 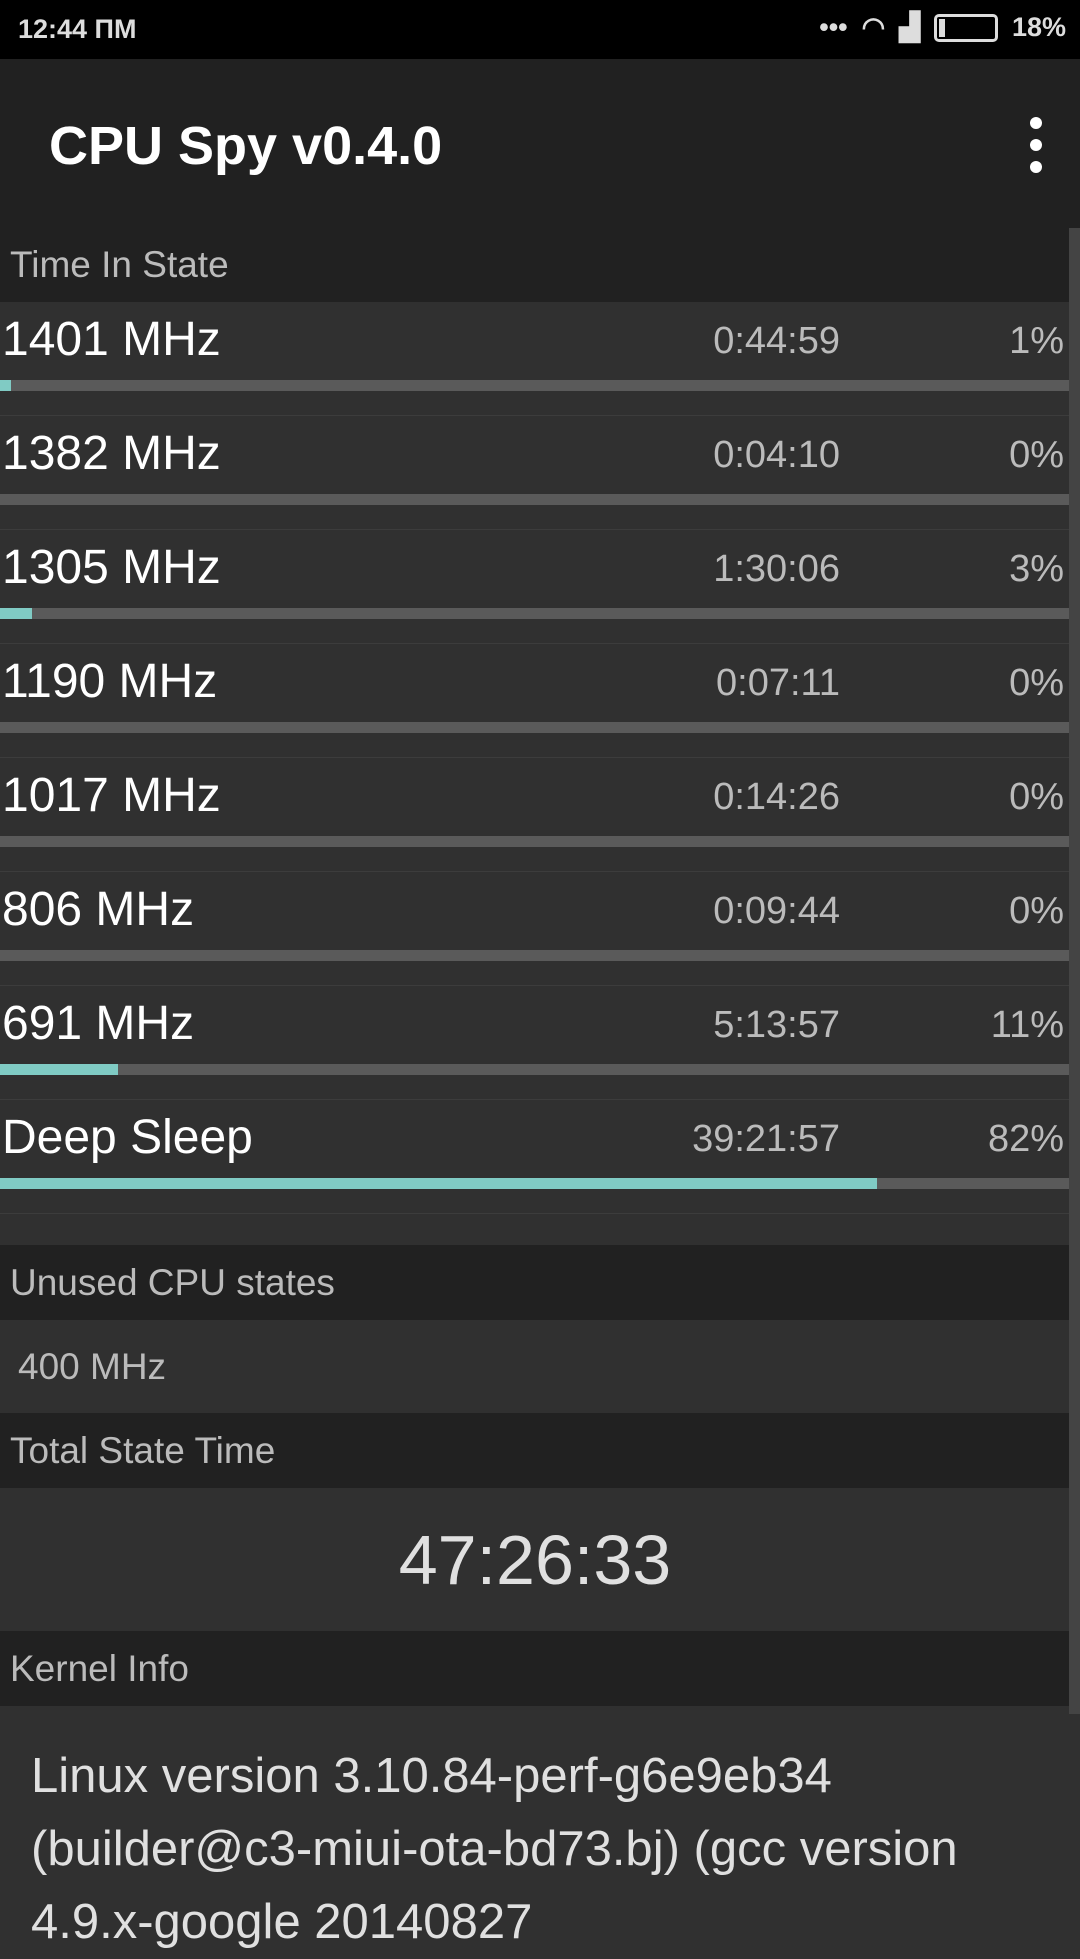 What do you see at coordinates (535, 587) in the screenshot?
I see `cpu-state-row: 1305 MHz 1:30:06 3%` at bounding box center [535, 587].